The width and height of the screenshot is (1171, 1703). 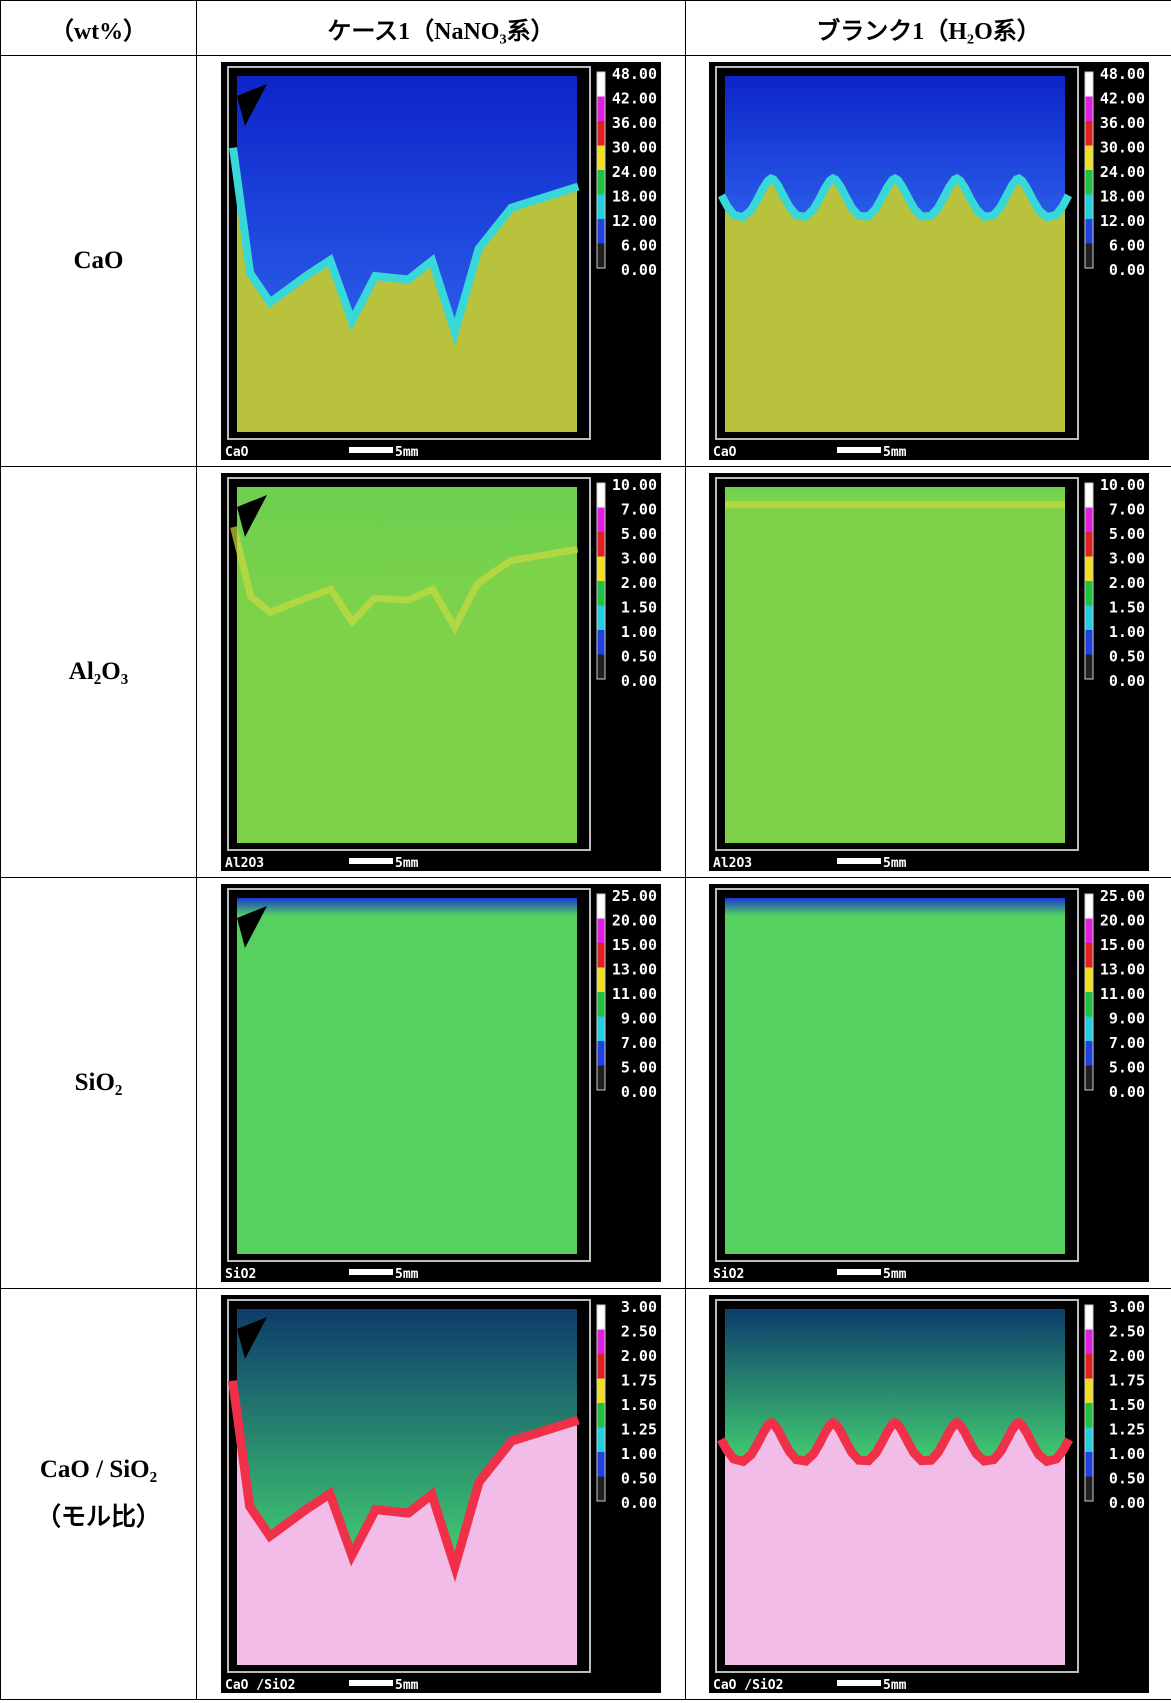 I want to click on scale-label: 6.00, so click(x=1126, y=246).